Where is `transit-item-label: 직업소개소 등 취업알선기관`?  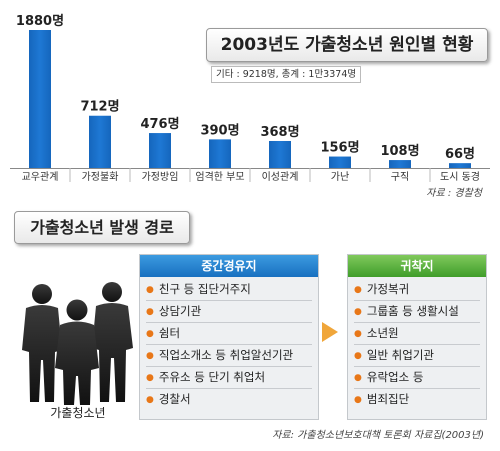 transit-item-label: 직업소개소 등 취업알선기관 is located at coordinates (226, 355).